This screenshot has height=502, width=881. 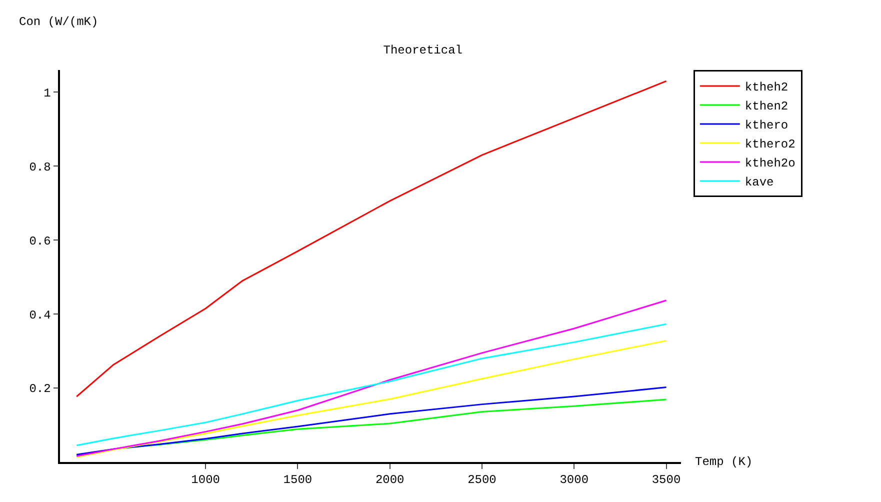 What do you see at coordinates (666, 480) in the screenshot?
I see `x-tick-label: 3500` at bounding box center [666, 480].